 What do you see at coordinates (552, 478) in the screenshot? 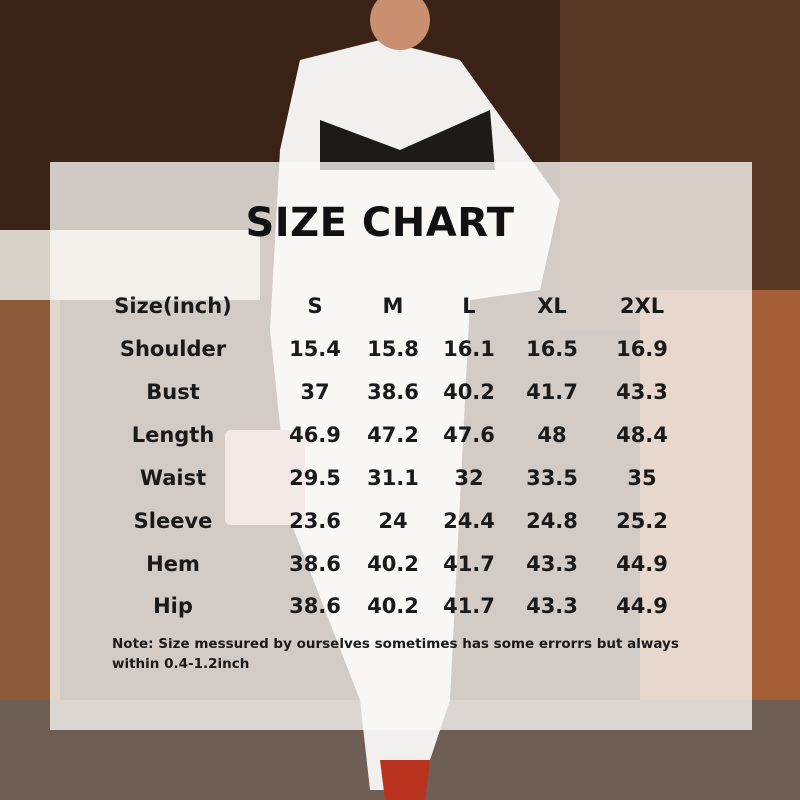
I see `measurement-value: 33.5` at bounding box center [552, 478].